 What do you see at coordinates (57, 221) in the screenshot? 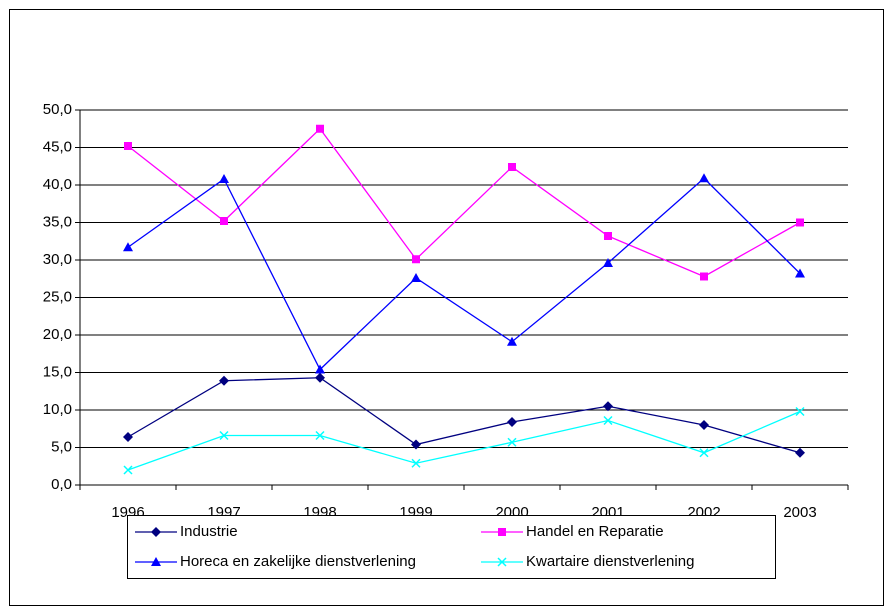
I see `y-tick-label: 35,0` at bounding box center [57, 221].